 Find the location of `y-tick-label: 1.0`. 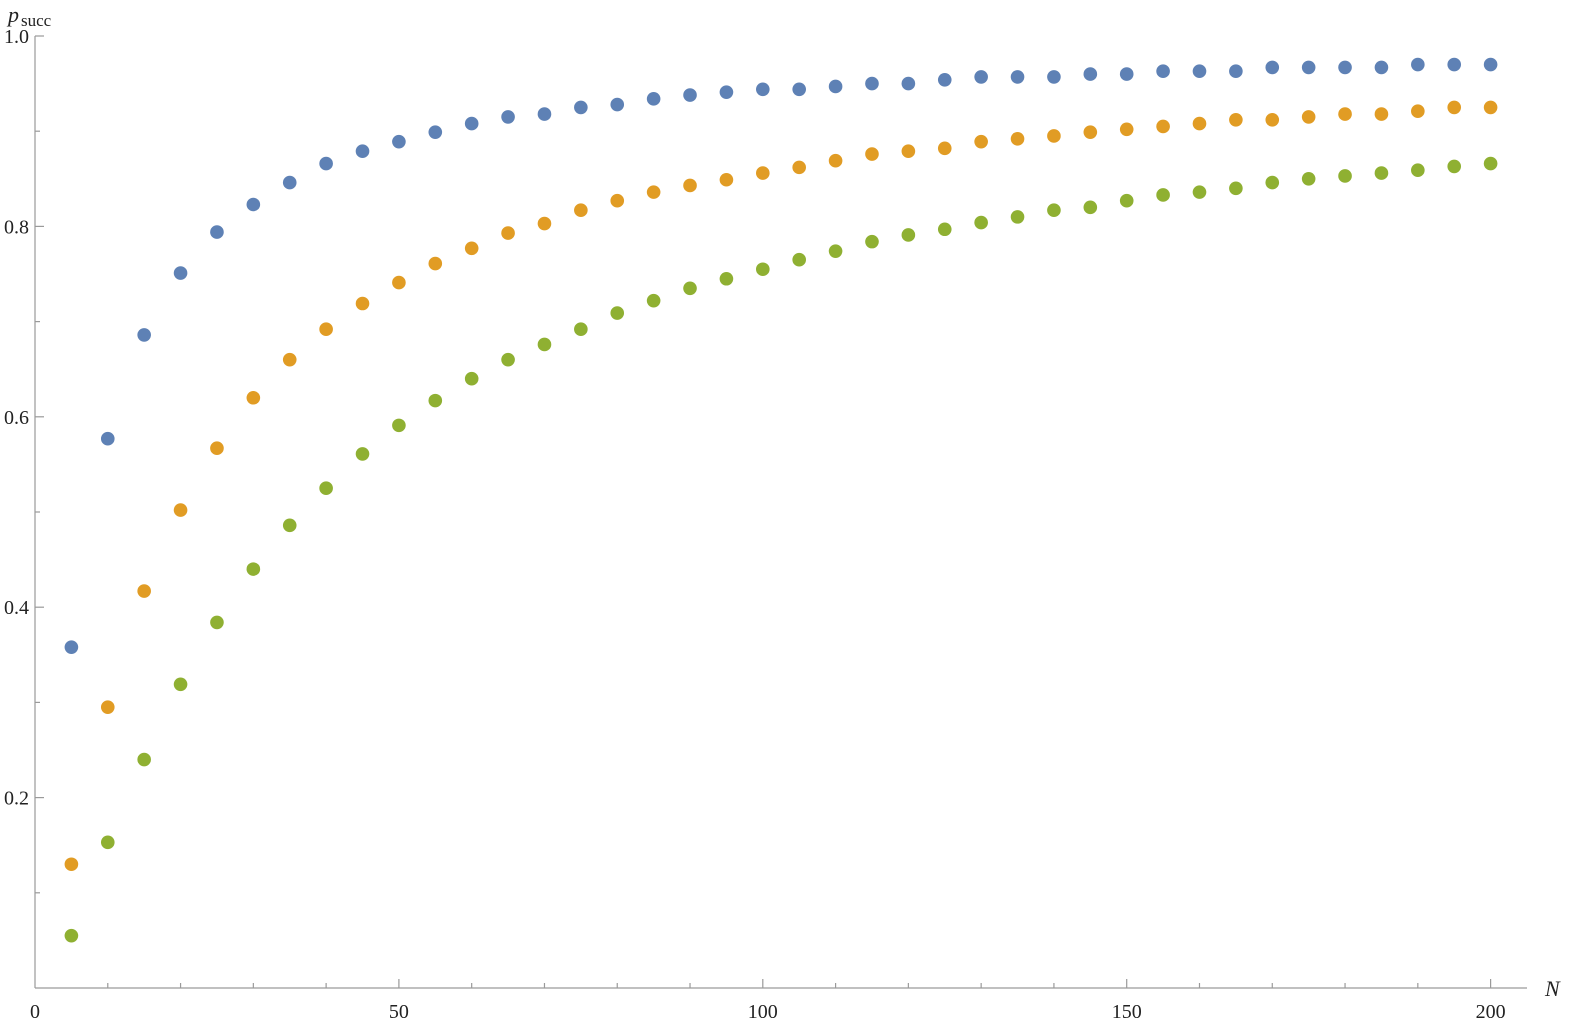

y-tick-label: 1.0 is located at coordinates (16, 37).